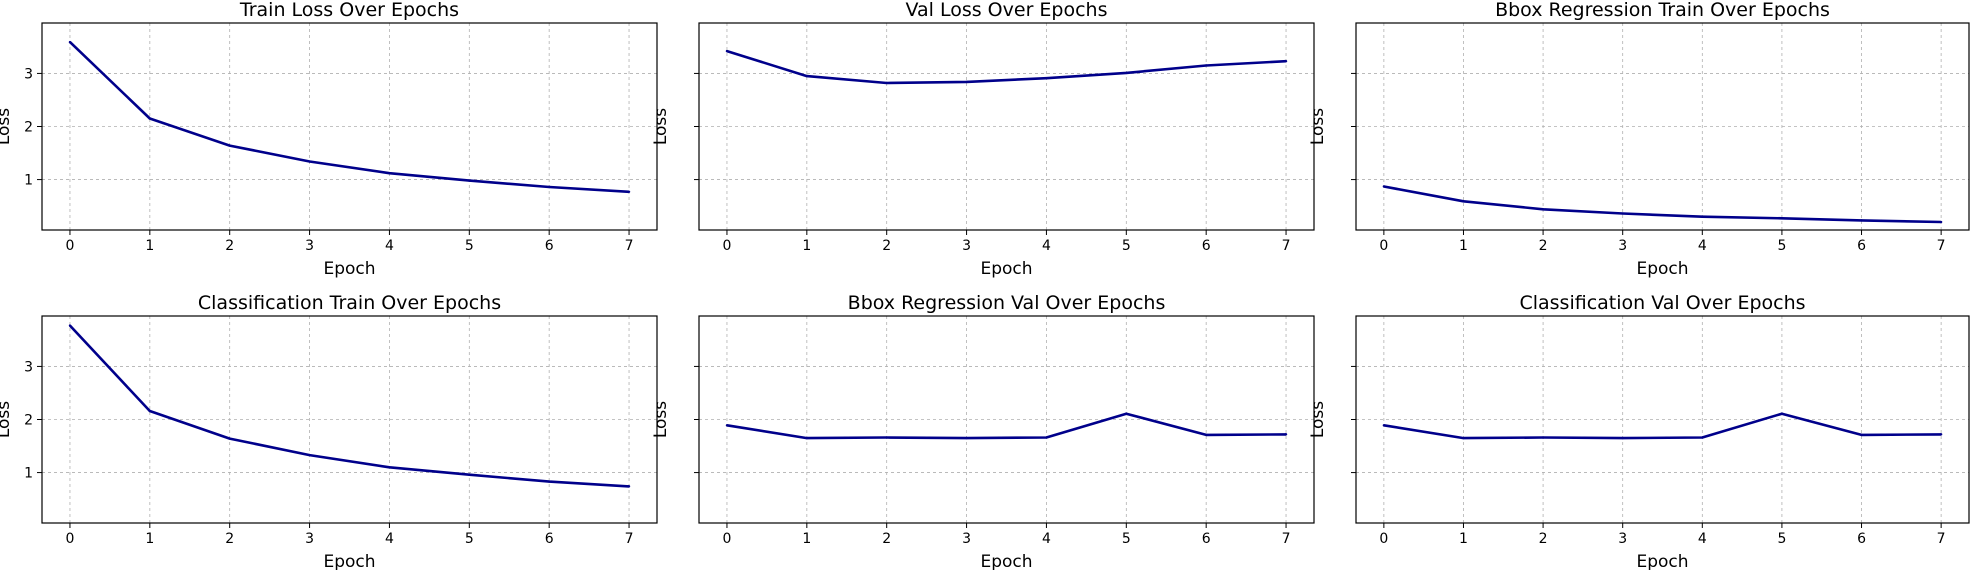 The height and width of the screenshot is (570, 1970). Describe the element at coordinates (1007, 303) in the screenshot. I see `subplot-title: Bbox Regression Val Over Epochs` at that location.